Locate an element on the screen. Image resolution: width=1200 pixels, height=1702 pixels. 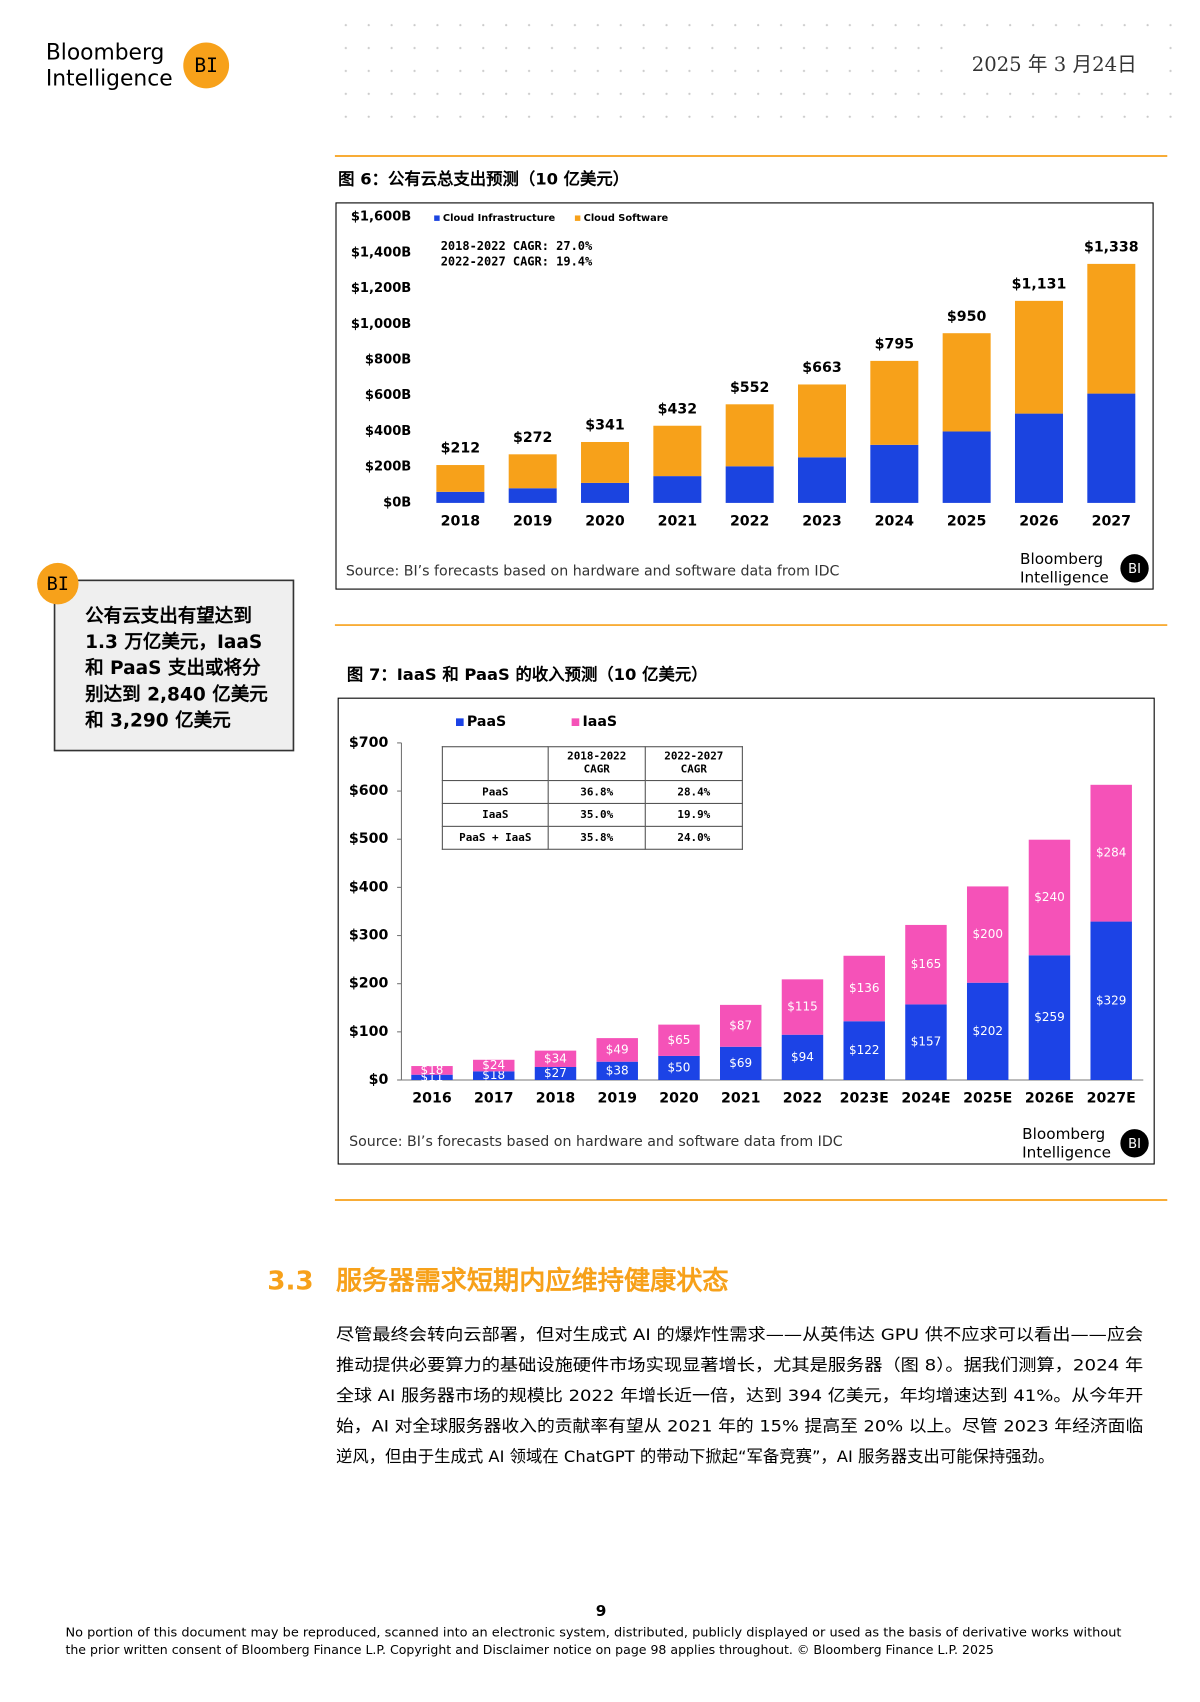
x-tick-label: 2020 is located at coordinates (679, 1099).